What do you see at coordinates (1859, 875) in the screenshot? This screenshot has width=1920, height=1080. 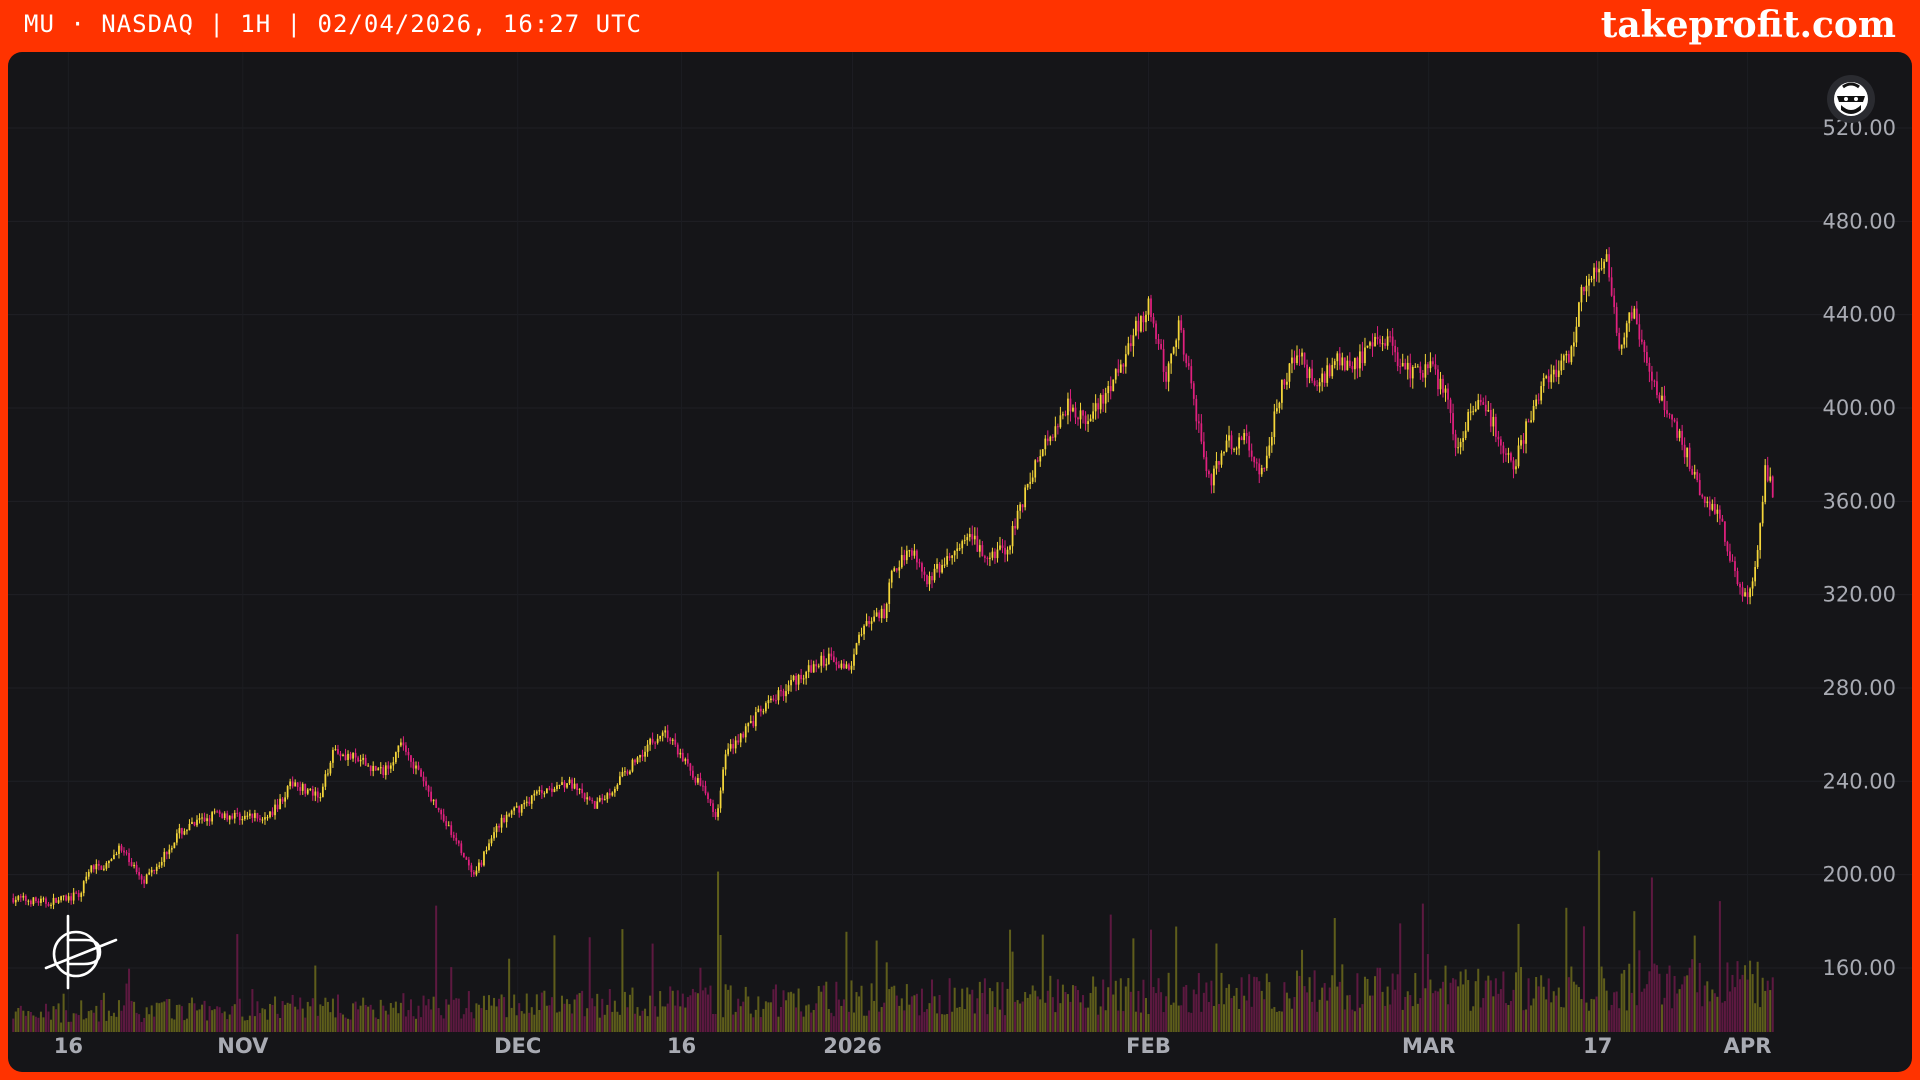 I see `y-tick-label: 200.00` at bounding box center [1859, 875].